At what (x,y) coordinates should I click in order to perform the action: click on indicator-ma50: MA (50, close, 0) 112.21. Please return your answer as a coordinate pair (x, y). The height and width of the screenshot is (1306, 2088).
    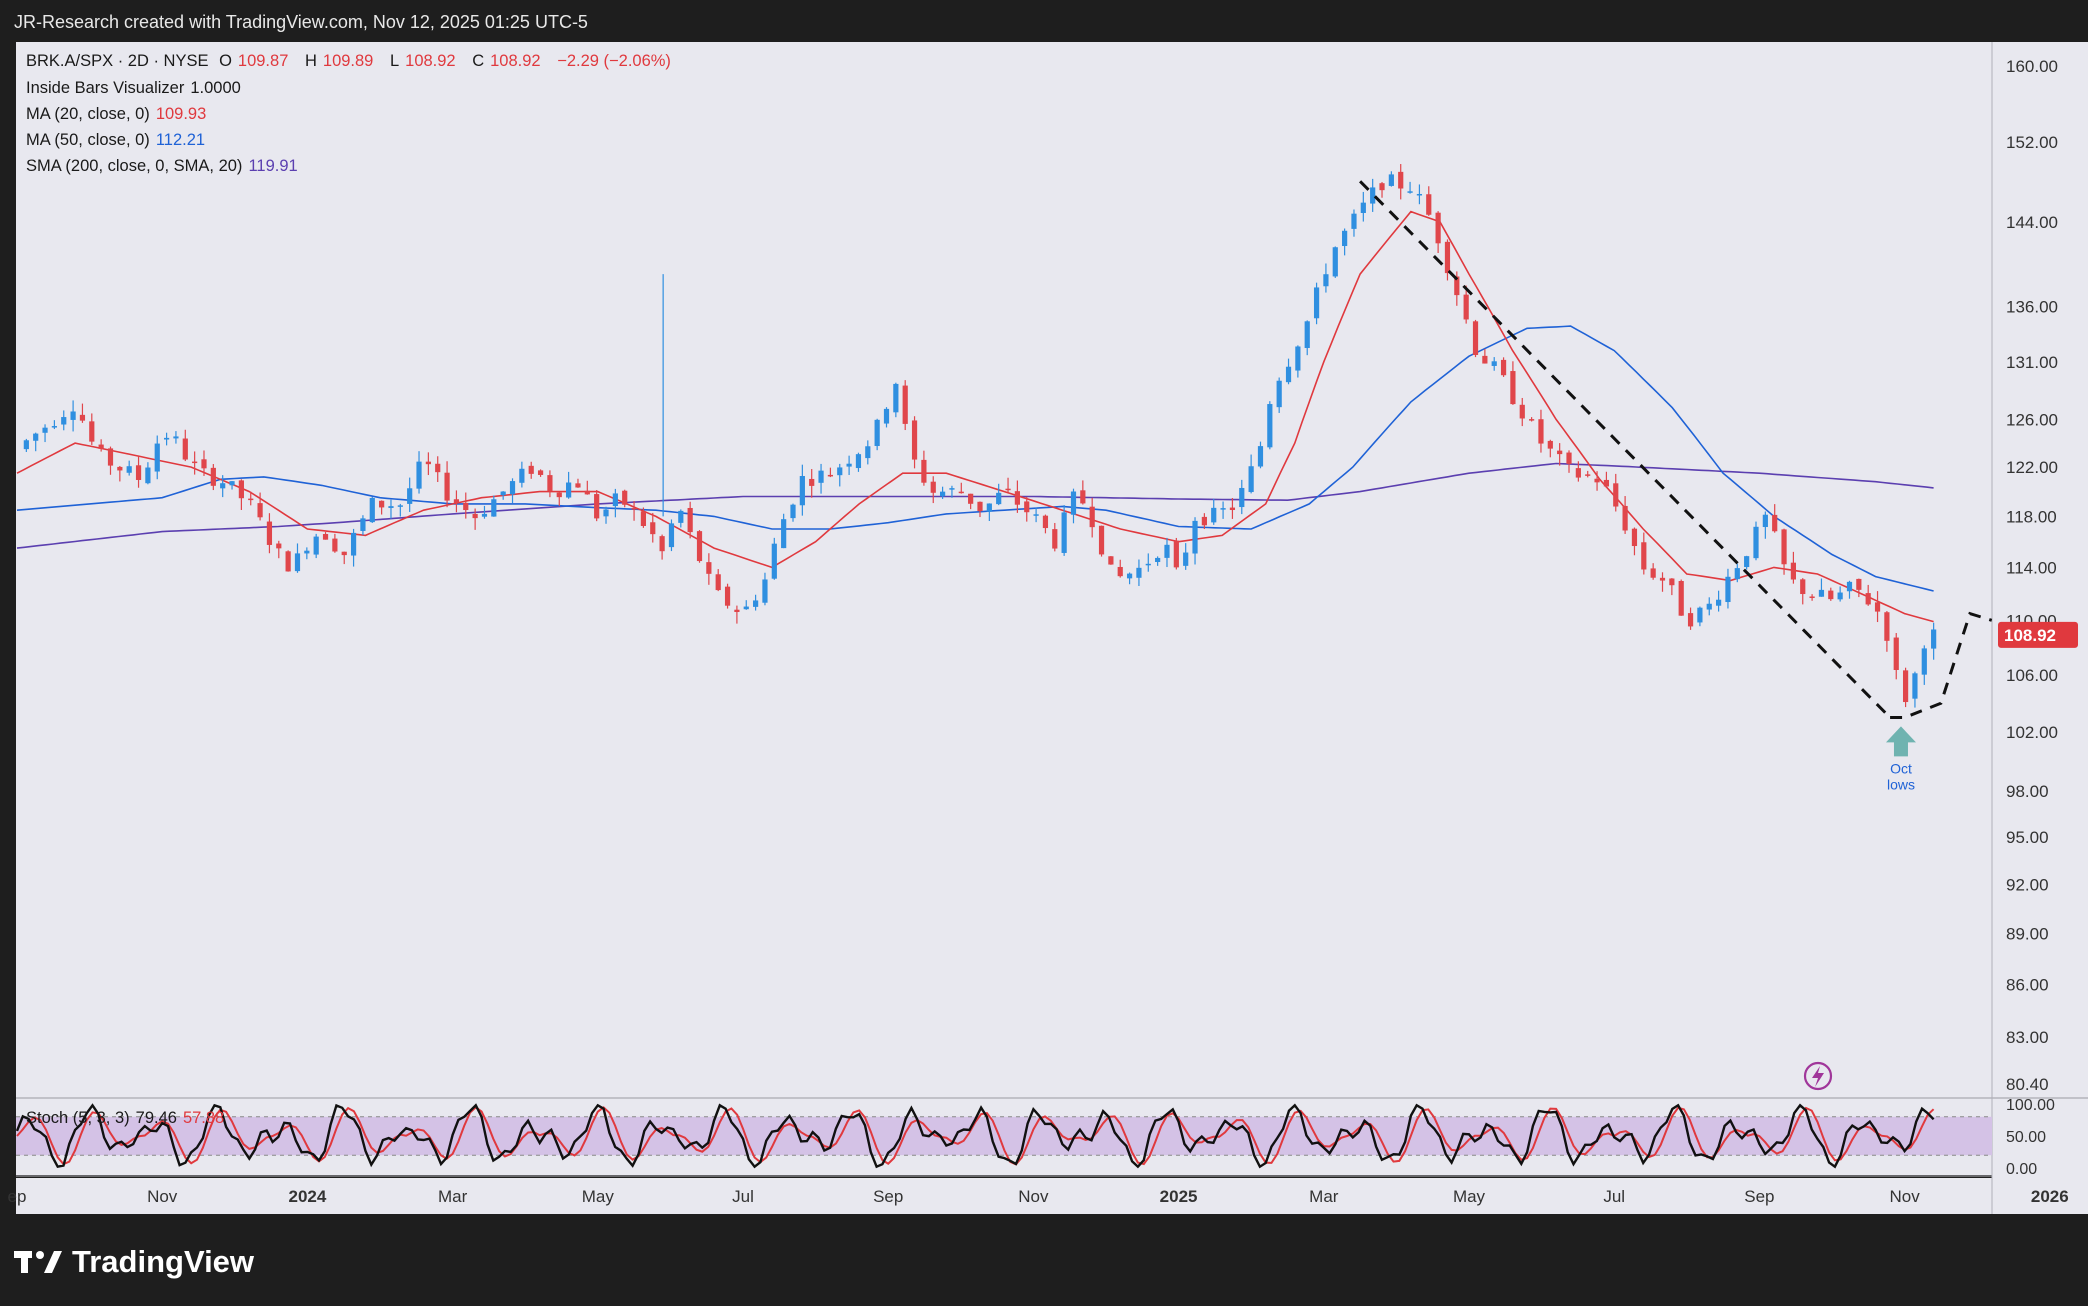
    Looking at the image, I should click on (118, 140).